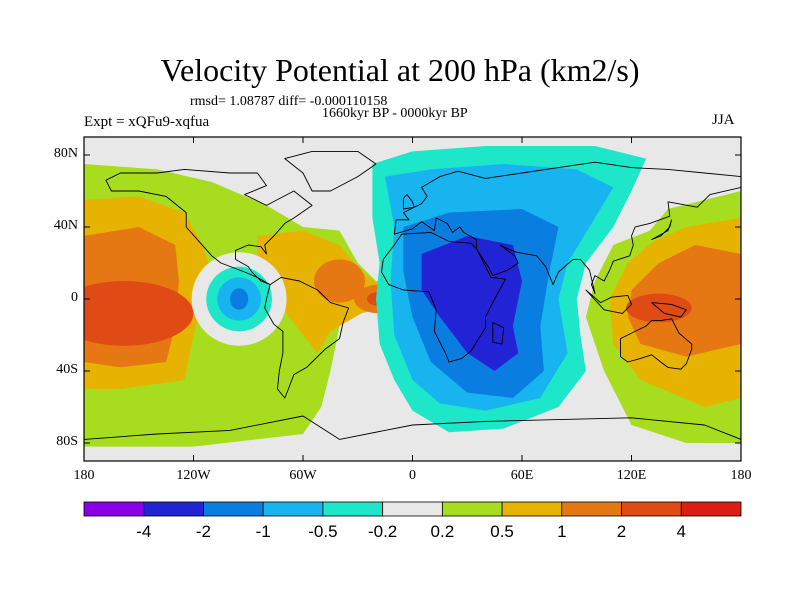 The image size is (800, 600). What do you see at coordinates (307, 337) in the screenshot?
I see `coast-south-america` at bounding box center [307, 337].